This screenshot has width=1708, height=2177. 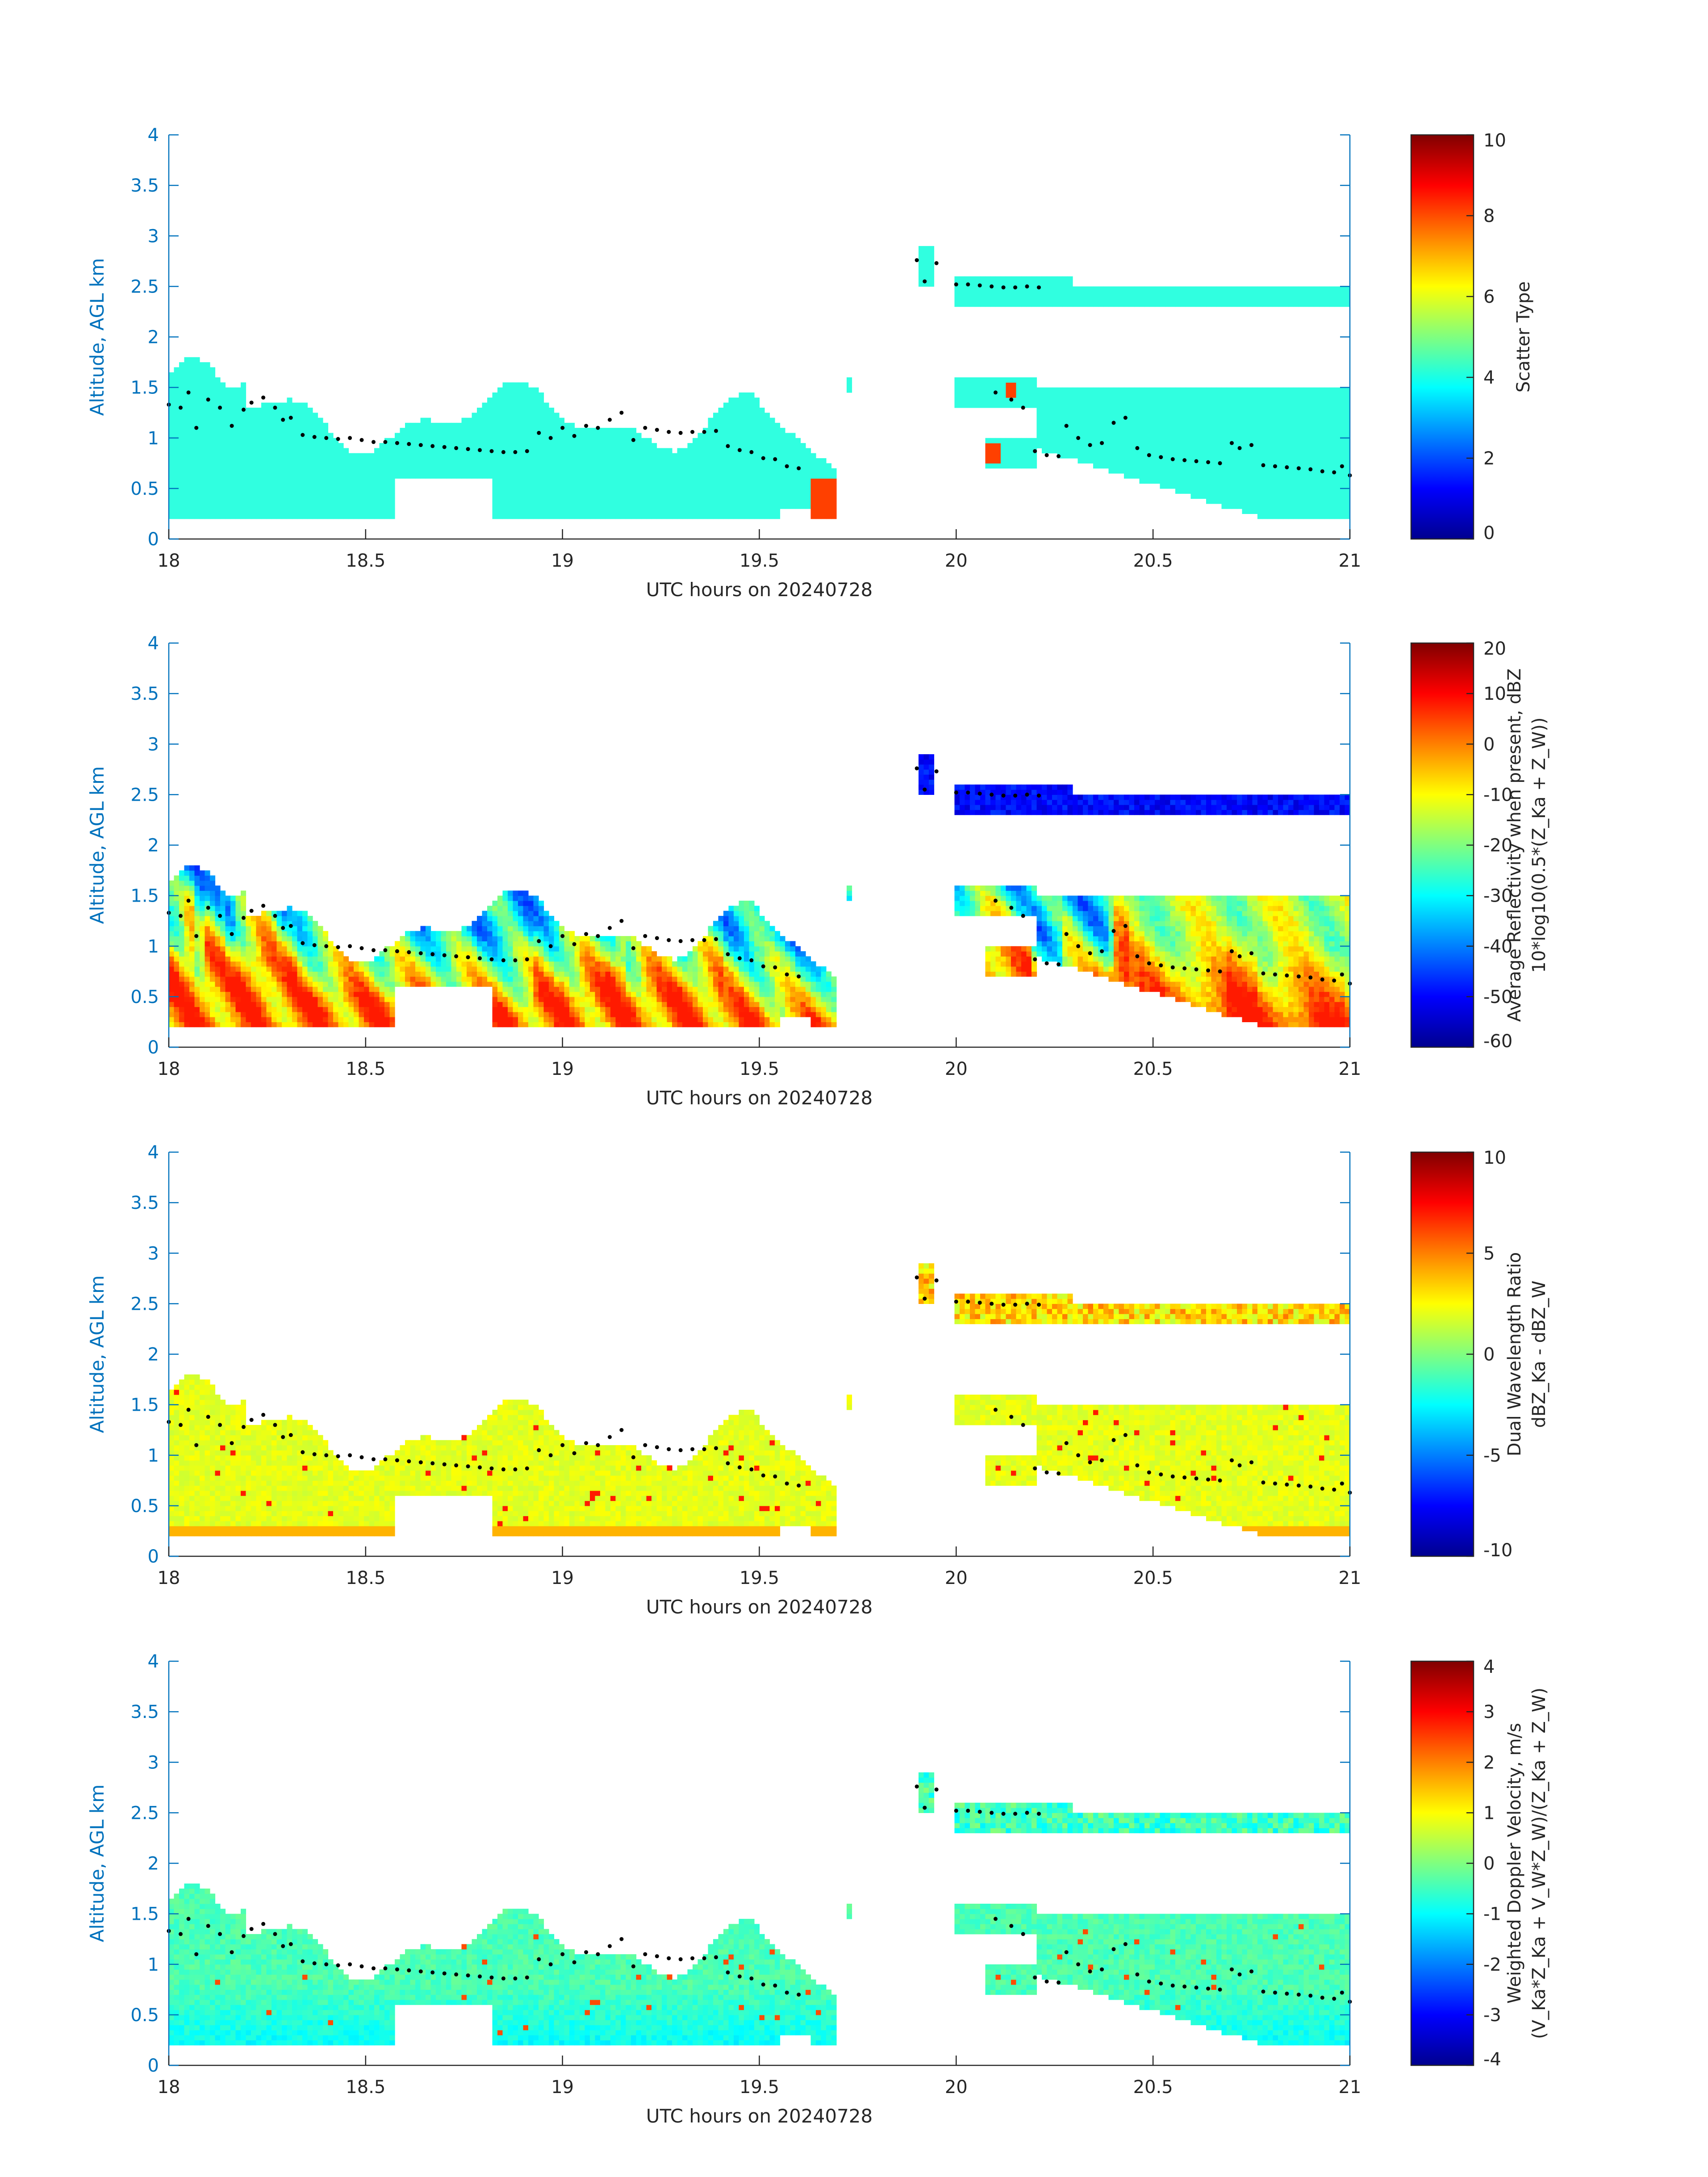 I want to click on colorbar-tick-label: 6, so click(x=1489, y=297).